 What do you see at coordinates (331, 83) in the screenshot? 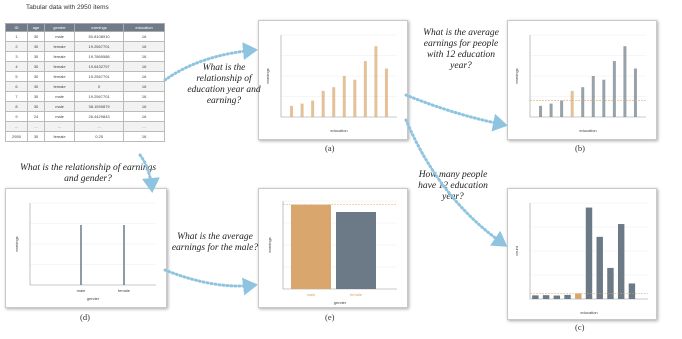
I see `chart-a: education earnings` at bounding box center [331, 83].